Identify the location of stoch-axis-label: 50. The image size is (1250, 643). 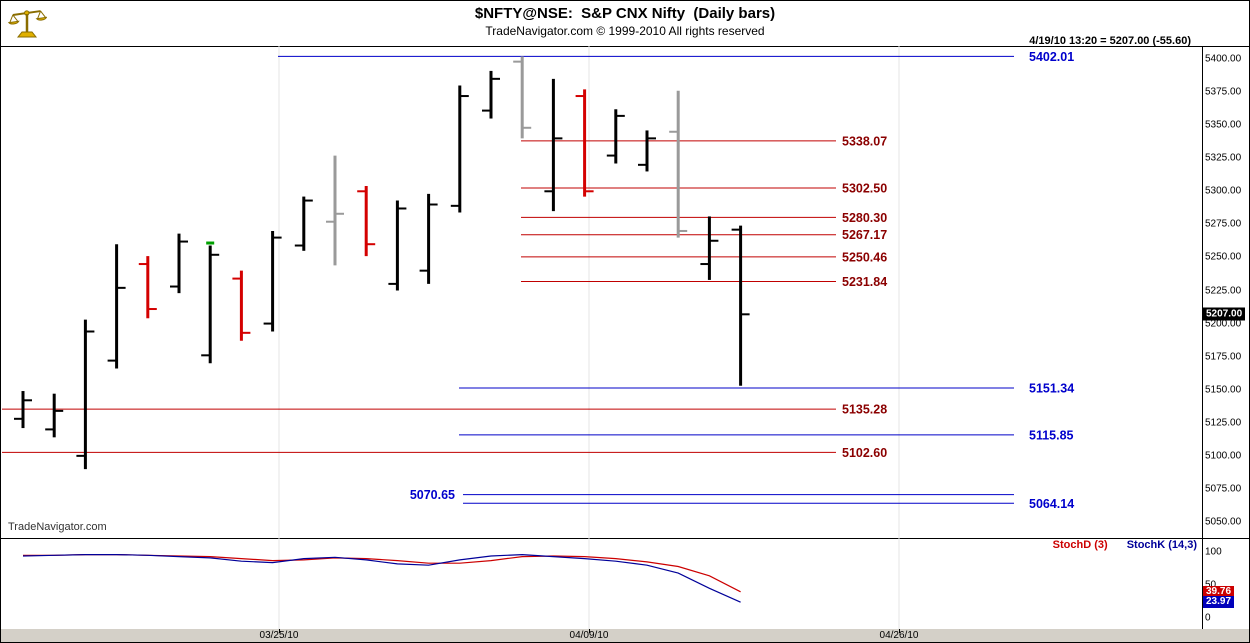
(1210, 585).